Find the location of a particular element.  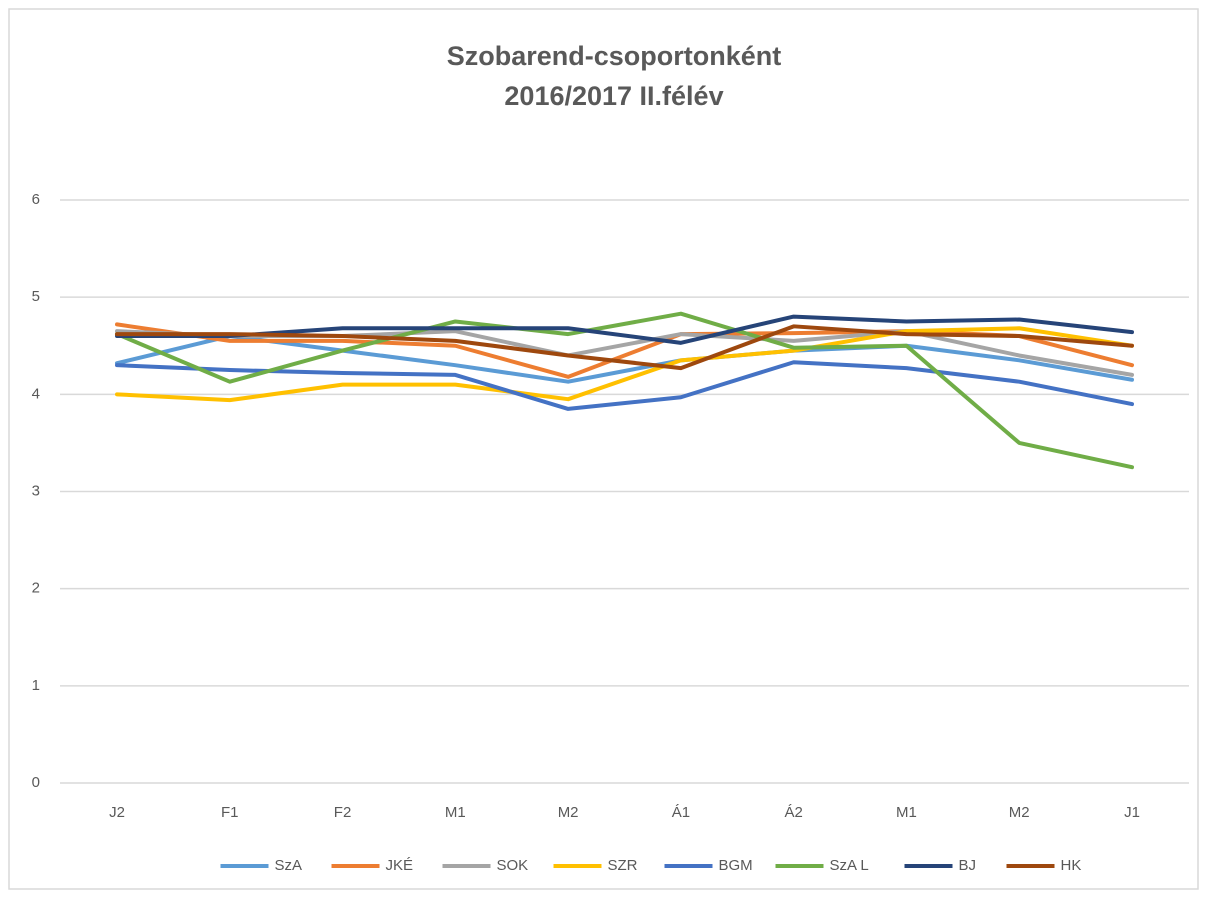

y-tick-label: 3 is located at coordinates (36, 490).